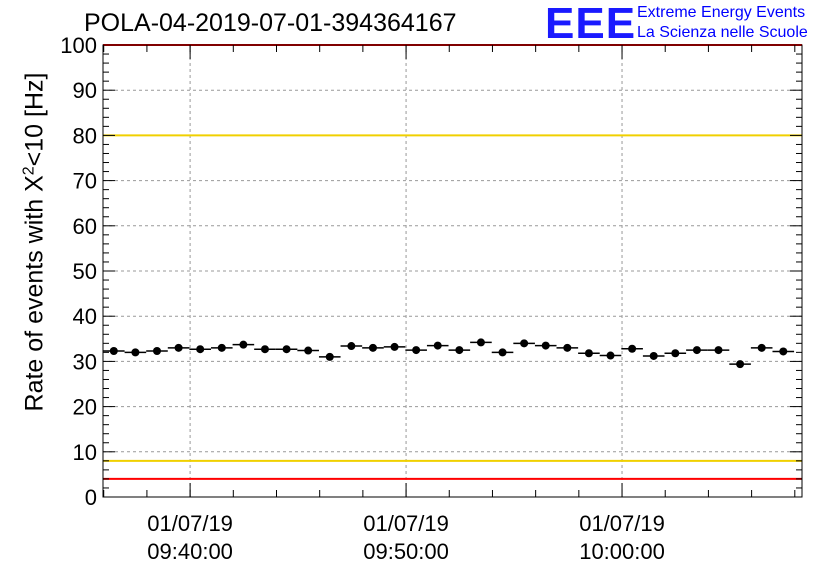 The height and width of the screenshot is (572, 836). I want to click on y-tick-label: 50, so click(85, 271).